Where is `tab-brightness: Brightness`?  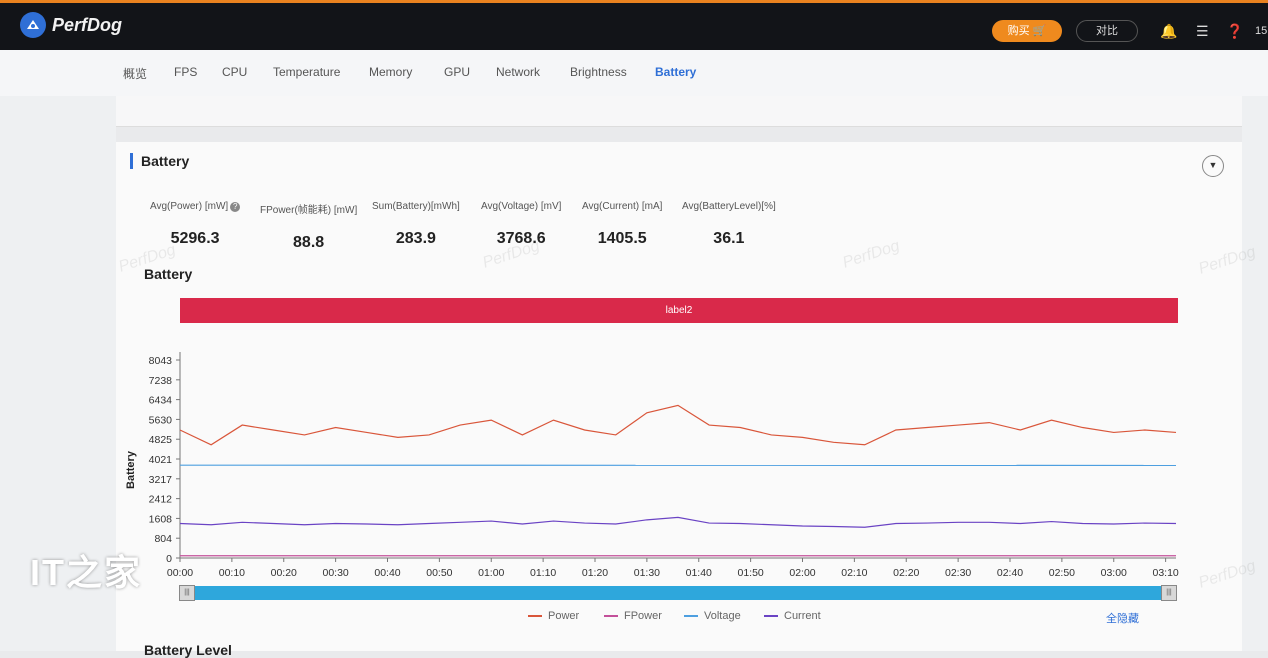 tab-brightness: Brightness is located at coordinates (598, 72).